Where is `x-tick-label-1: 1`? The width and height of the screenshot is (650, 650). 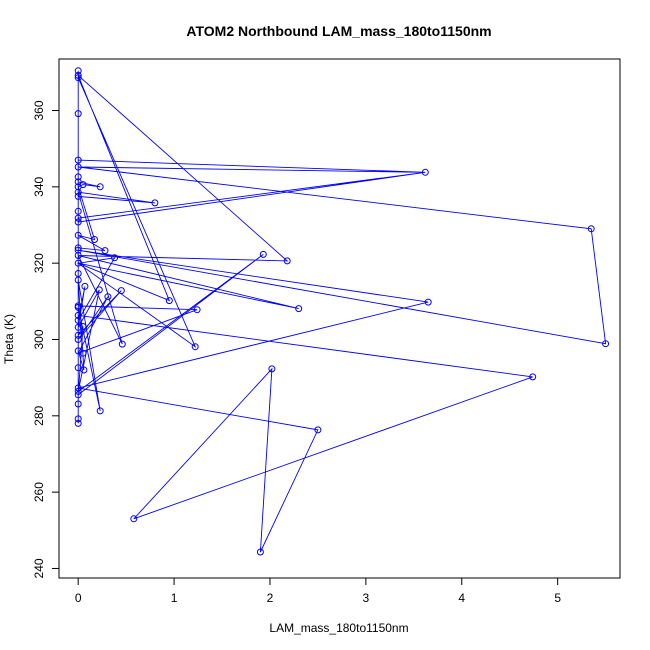 x-tick-label-1: 1 is located at coordinates (174, 598).